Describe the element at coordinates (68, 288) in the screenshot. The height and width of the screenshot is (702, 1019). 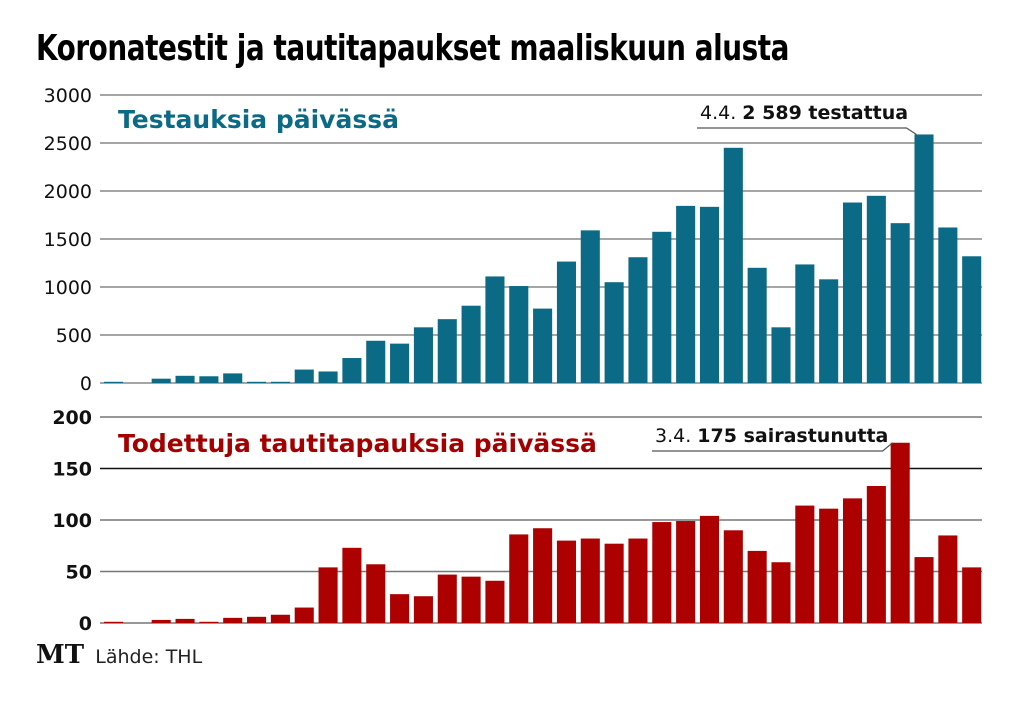
I see `y-tick-label: 1000` at that location.